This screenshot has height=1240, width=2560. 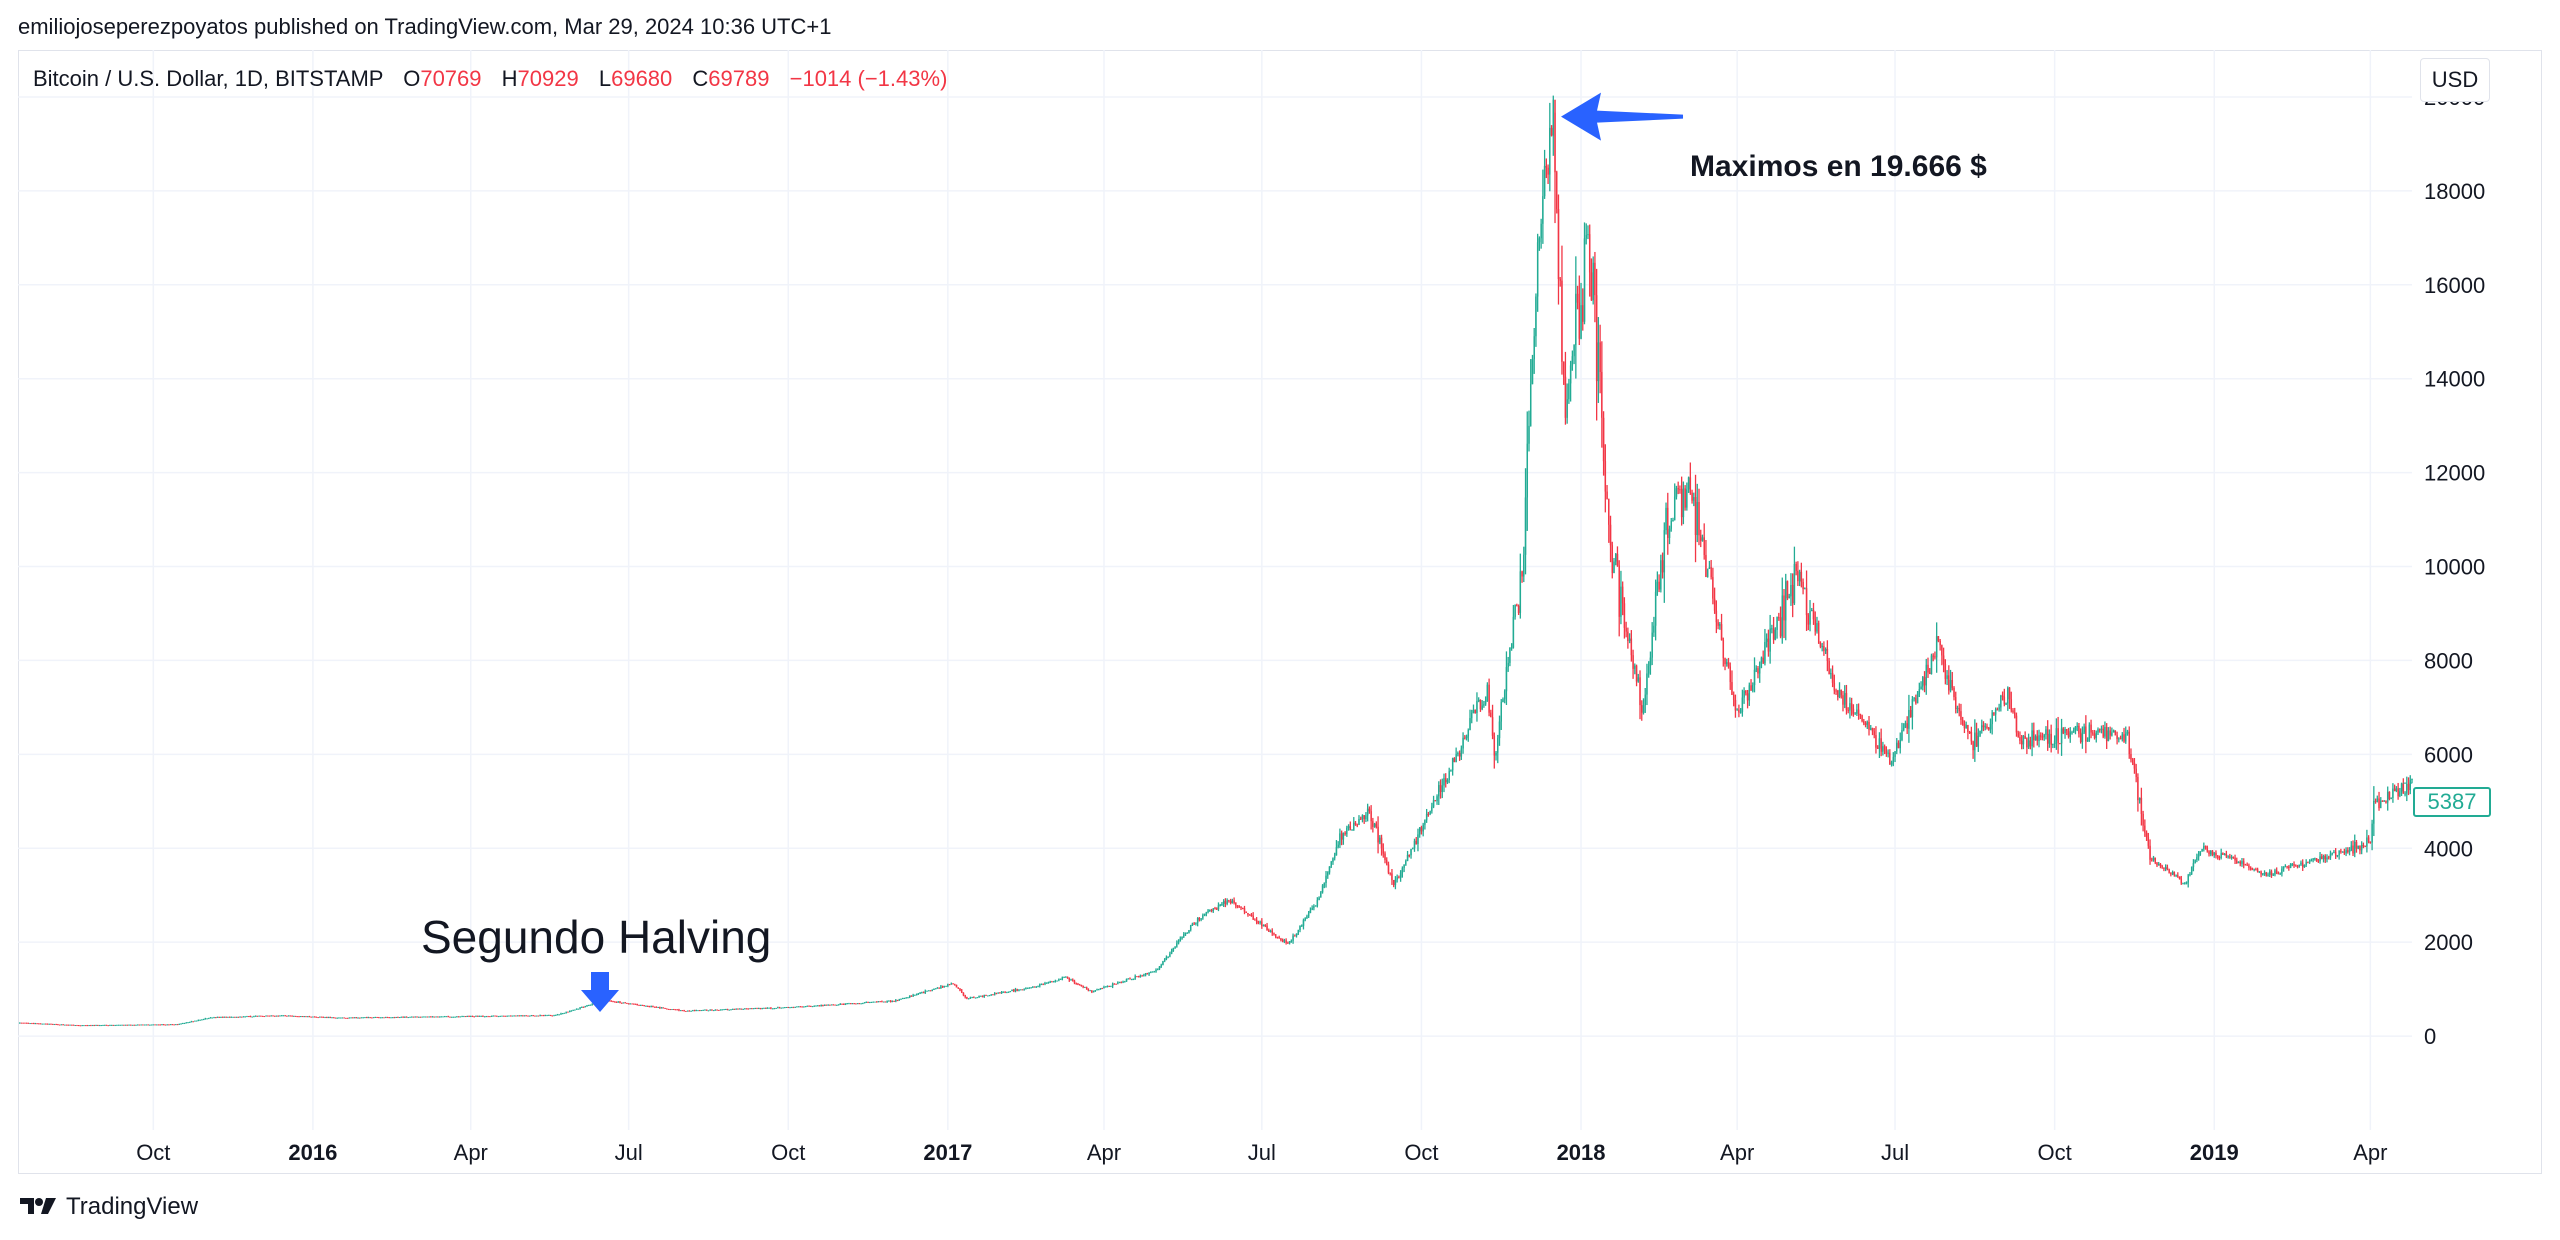 I want to click on low-label: L, so click(x=605, y=78).